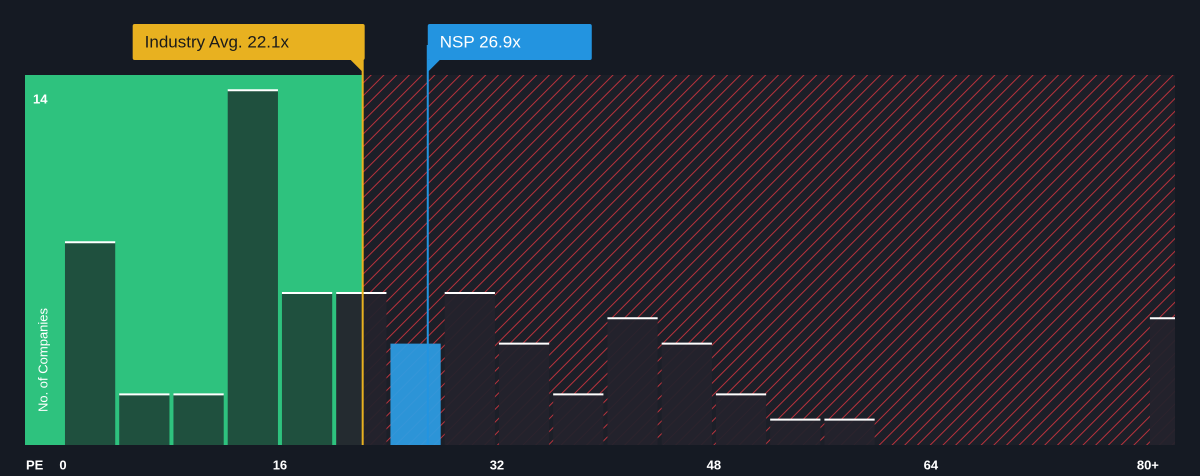  Describe the element at coordinates (217, 41) in the screenshot. I see `annotation-label: Industry Avg. 22.1x` at that location.